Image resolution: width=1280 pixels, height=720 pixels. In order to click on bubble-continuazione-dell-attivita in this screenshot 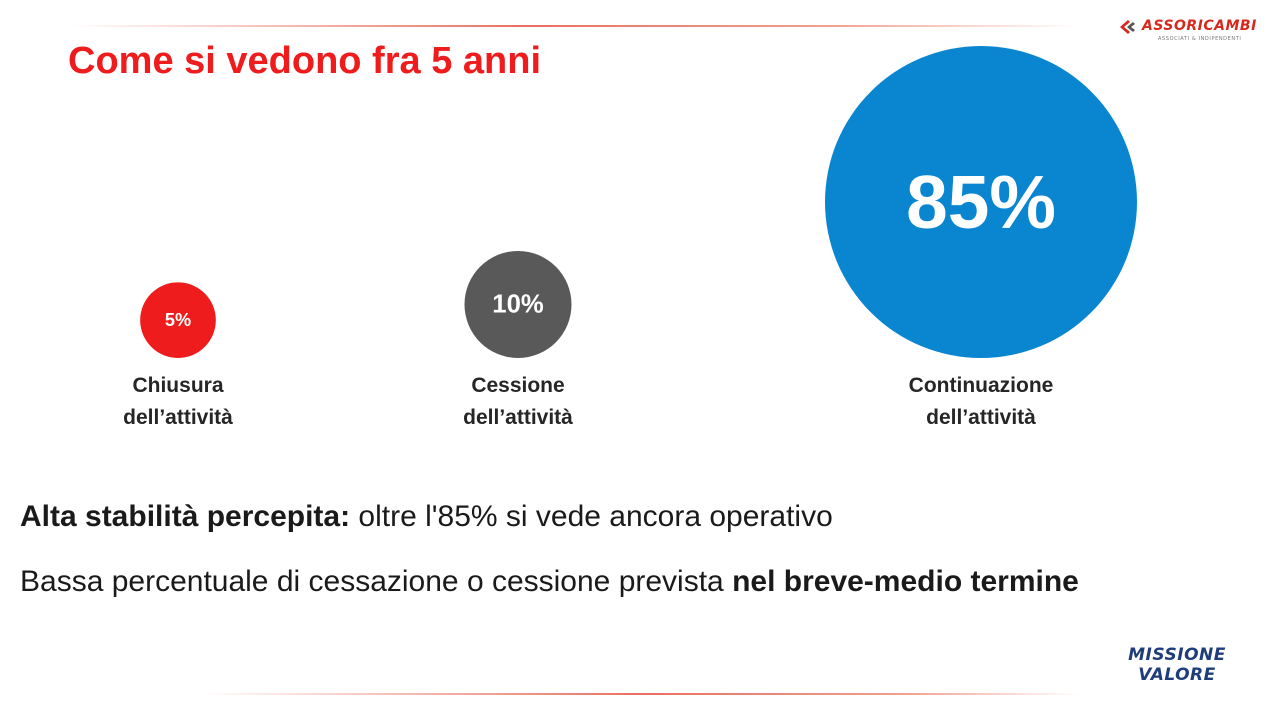, I will do `click(981, 202)`.